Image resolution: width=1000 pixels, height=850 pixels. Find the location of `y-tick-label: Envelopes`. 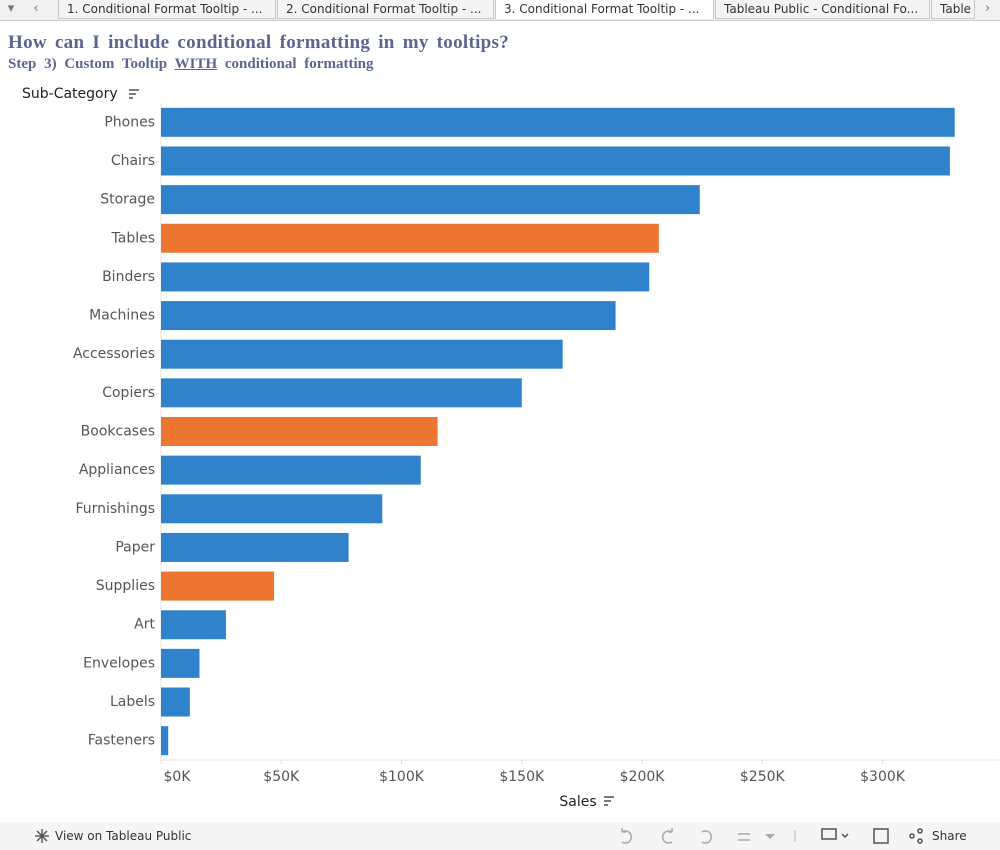

y-tick-label: Envelopes is located at coordinates (119, 663).